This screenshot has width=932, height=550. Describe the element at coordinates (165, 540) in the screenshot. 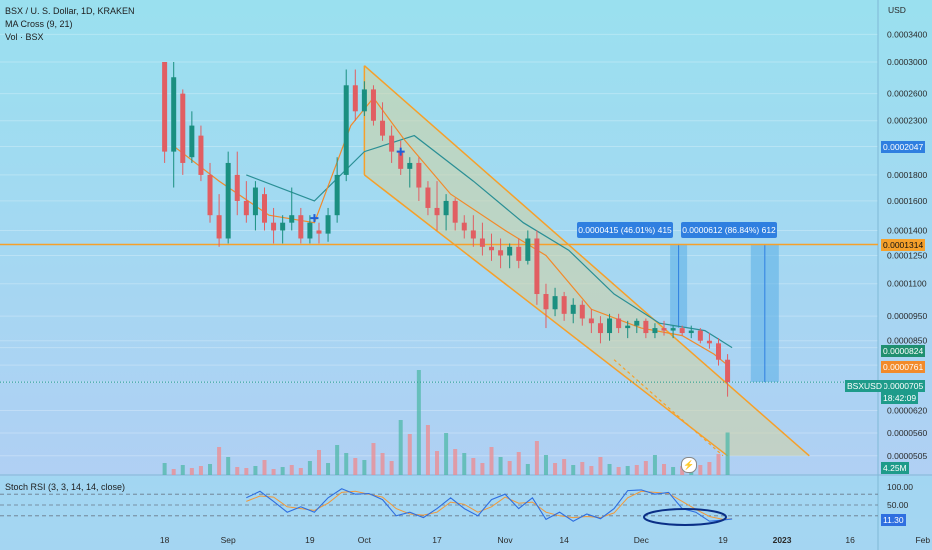

I see `time-axis-label: 18` at that location.